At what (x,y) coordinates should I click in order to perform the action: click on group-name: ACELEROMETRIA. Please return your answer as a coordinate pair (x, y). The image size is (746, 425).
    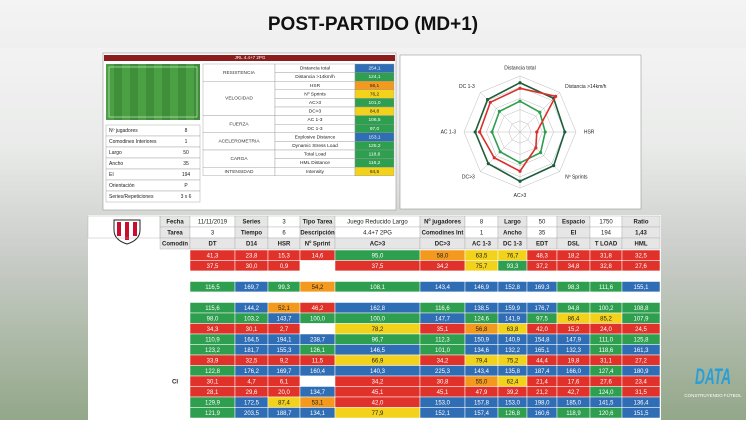
    Looking at the image, I should click on (239, 142).